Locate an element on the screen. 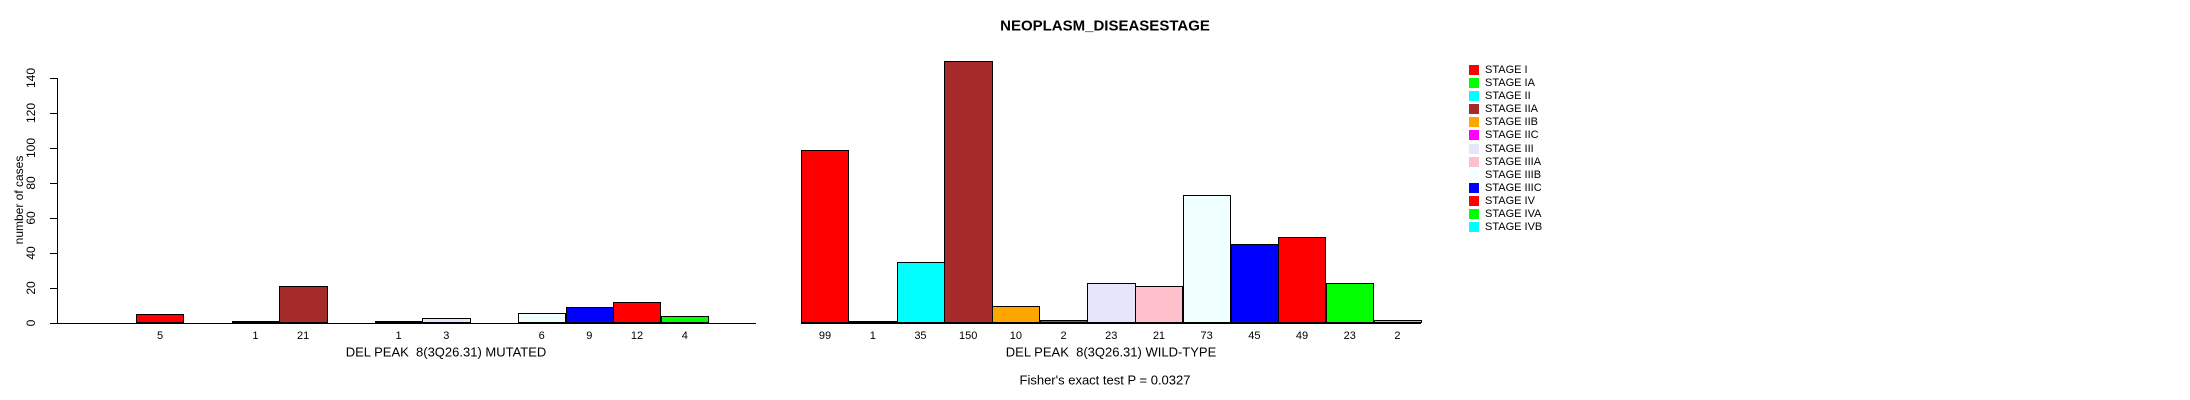 The height and width of the screenshot is (400, 2190). y-axis-tick-label: 60 is located at coordinates (31, 218).